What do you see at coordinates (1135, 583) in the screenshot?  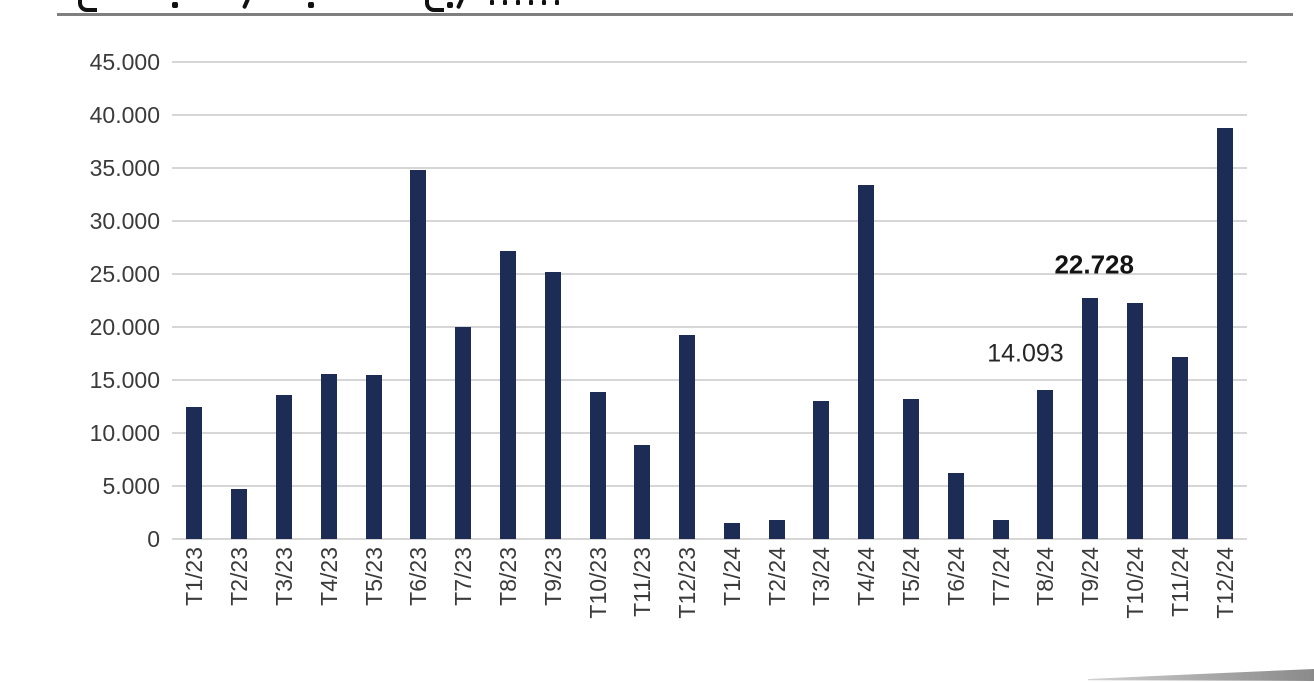 I see `x-axis-label-t10-24: T10/24` at bounding box center [1135, 583].